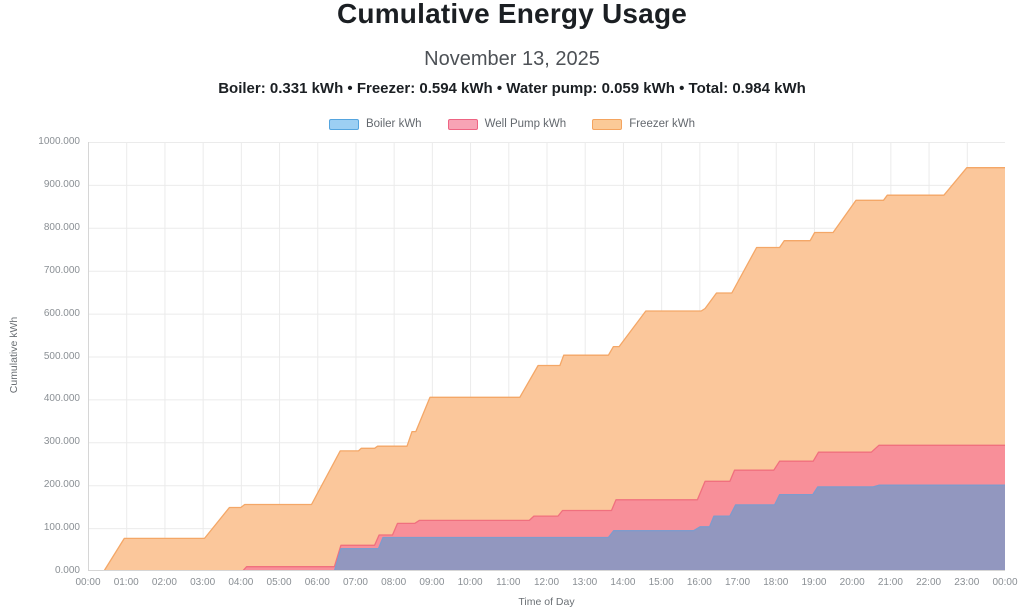 Image resolution: width=1024 pixels, height=613 pixels. I want to click on x-tick-label: 11:00, so click(508, 582).